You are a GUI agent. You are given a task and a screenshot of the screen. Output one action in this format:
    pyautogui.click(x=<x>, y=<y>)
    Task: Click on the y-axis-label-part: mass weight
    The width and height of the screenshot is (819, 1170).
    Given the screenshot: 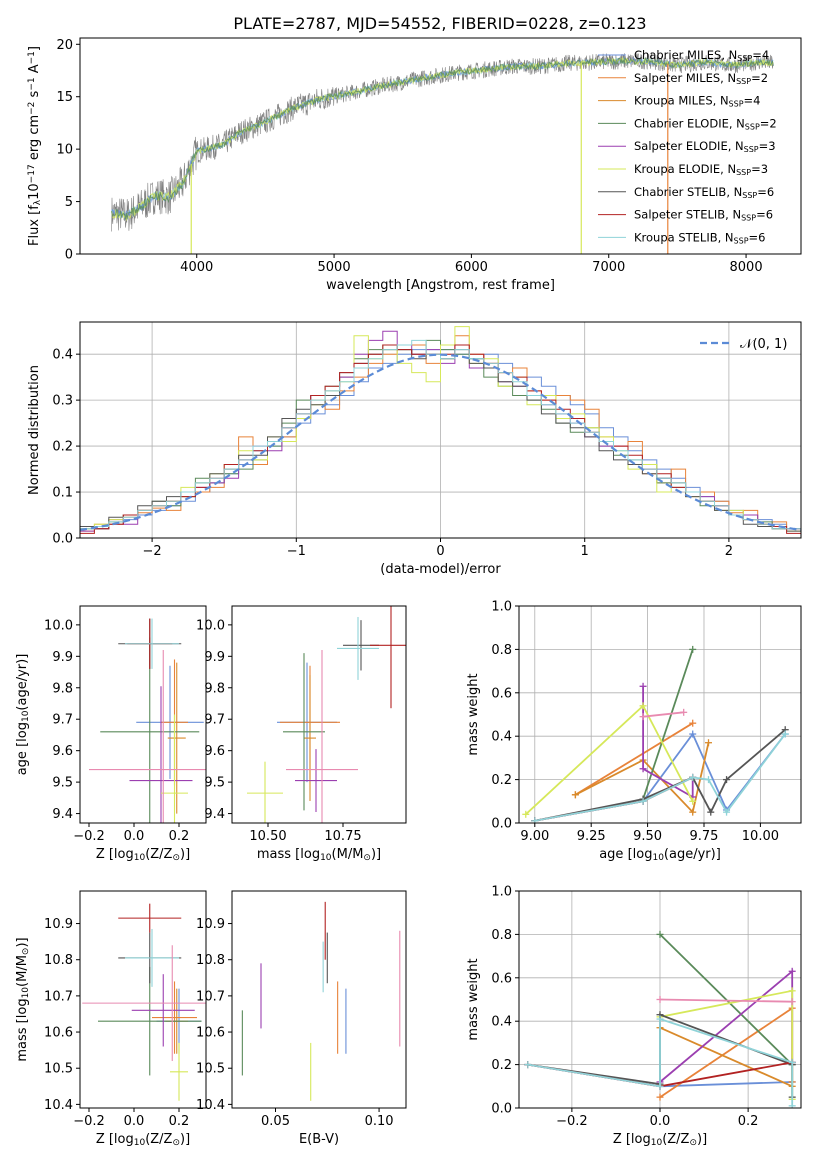 What is the action you would take?
    pyautogui.click(x=473, y=714)
    